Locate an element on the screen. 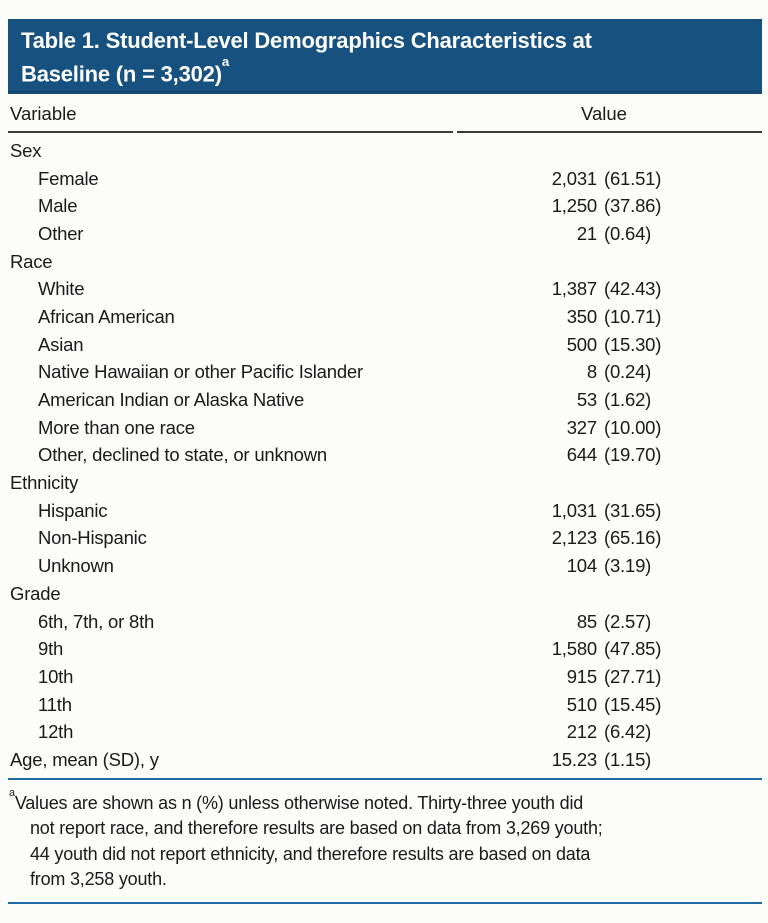  row-value-pct: (2.57) is located at coordinates (628, 621).